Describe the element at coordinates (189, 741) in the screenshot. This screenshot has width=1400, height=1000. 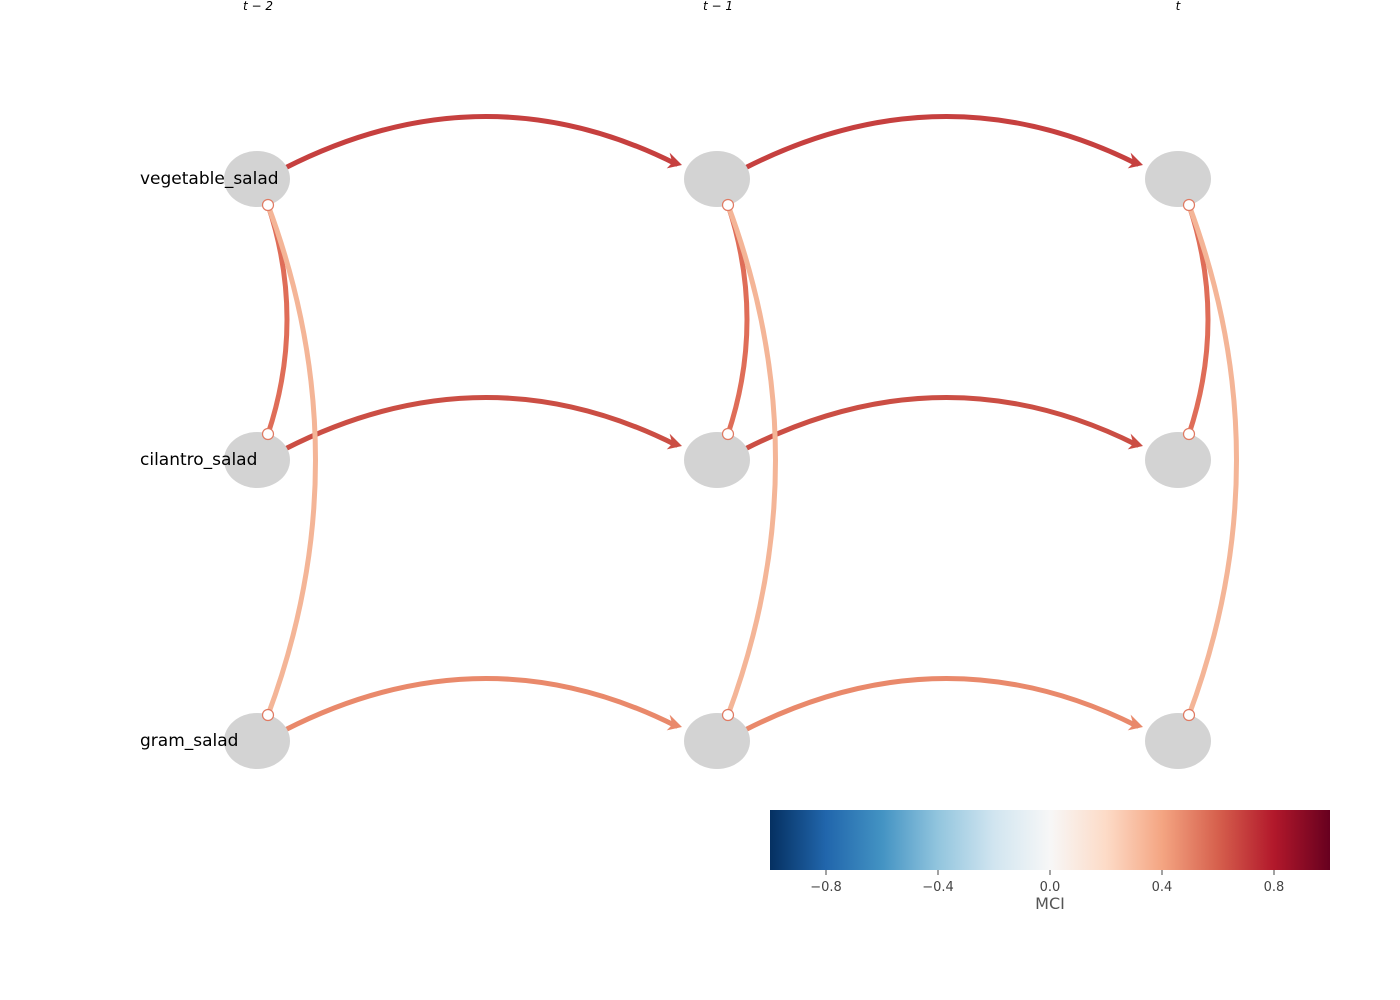
I see `label-gram-salad: gram_salad` at that location.